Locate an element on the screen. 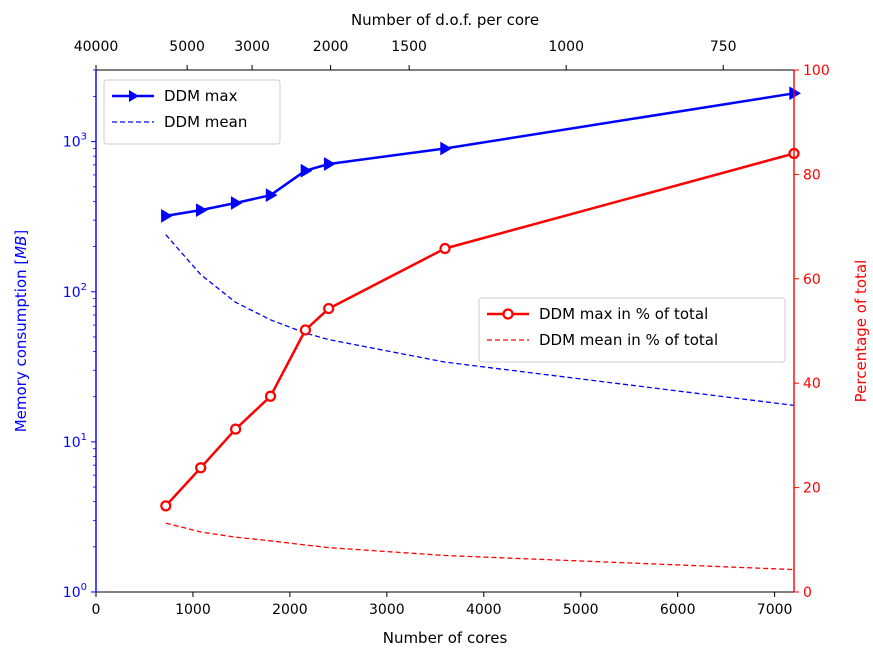 The height and width of the screenshot is (652, 873). y-right-tick-label-5: 100 is located at coordinates (816, 71).